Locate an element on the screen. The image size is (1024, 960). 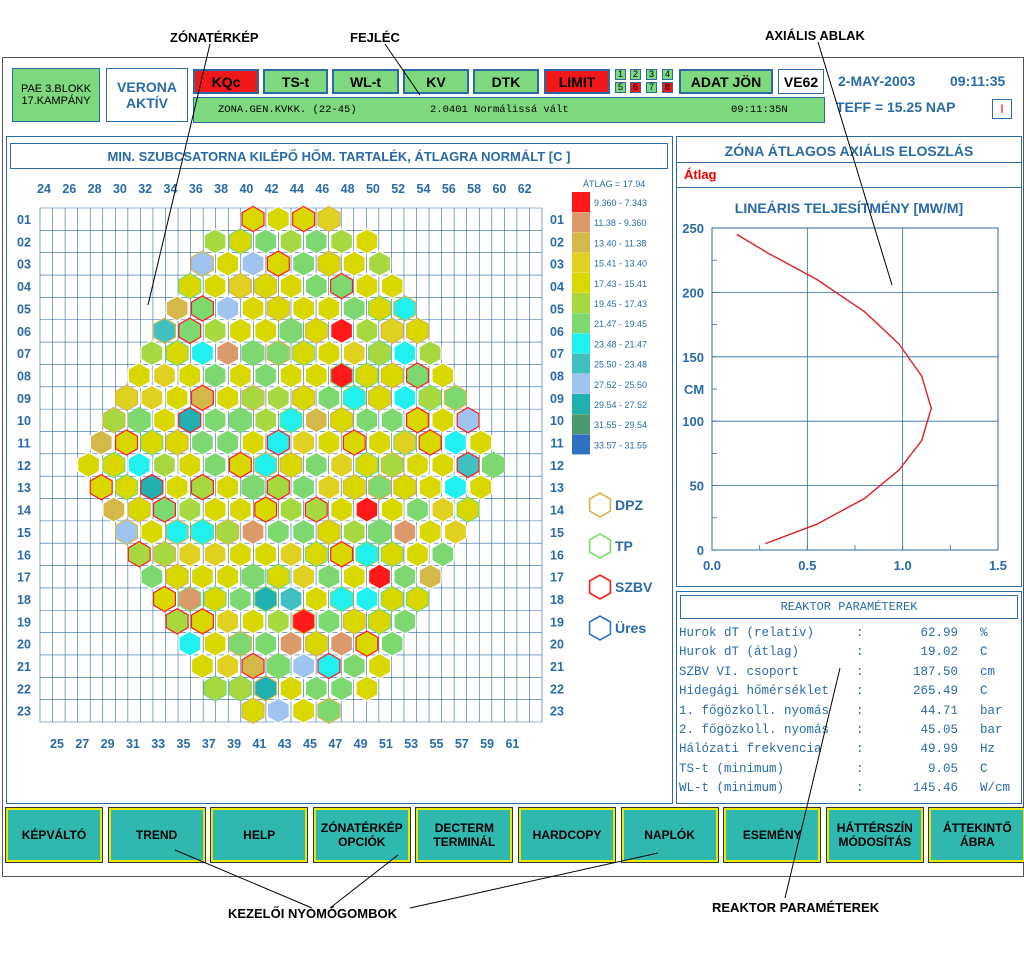
mini-indicator-1: 1 is located at coordinates (620, 74).